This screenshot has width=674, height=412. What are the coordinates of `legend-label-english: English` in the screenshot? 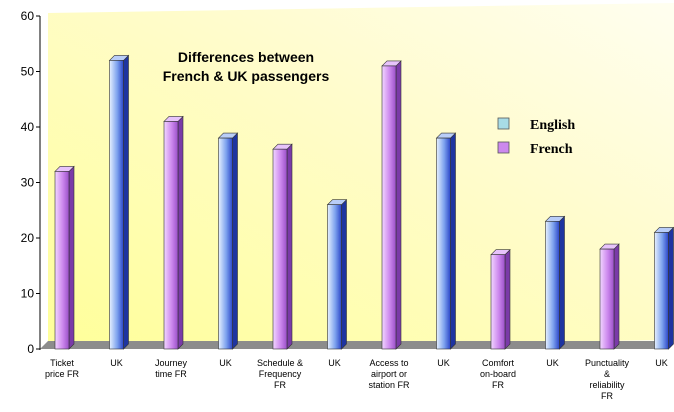 It's located at (552, 125).